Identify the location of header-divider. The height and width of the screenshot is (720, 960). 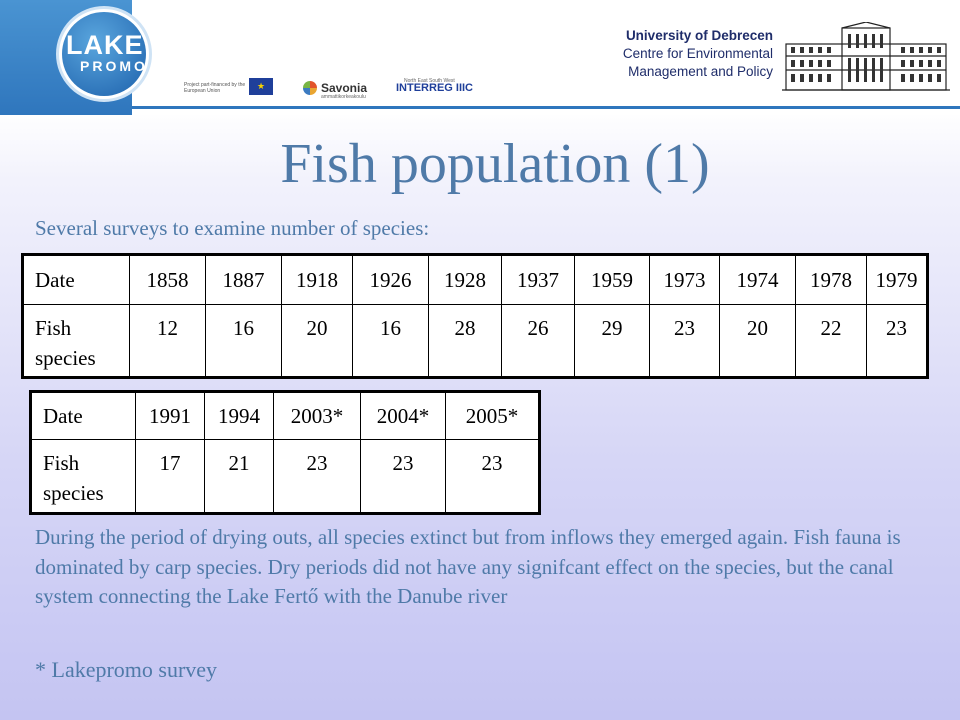
(546, 107).